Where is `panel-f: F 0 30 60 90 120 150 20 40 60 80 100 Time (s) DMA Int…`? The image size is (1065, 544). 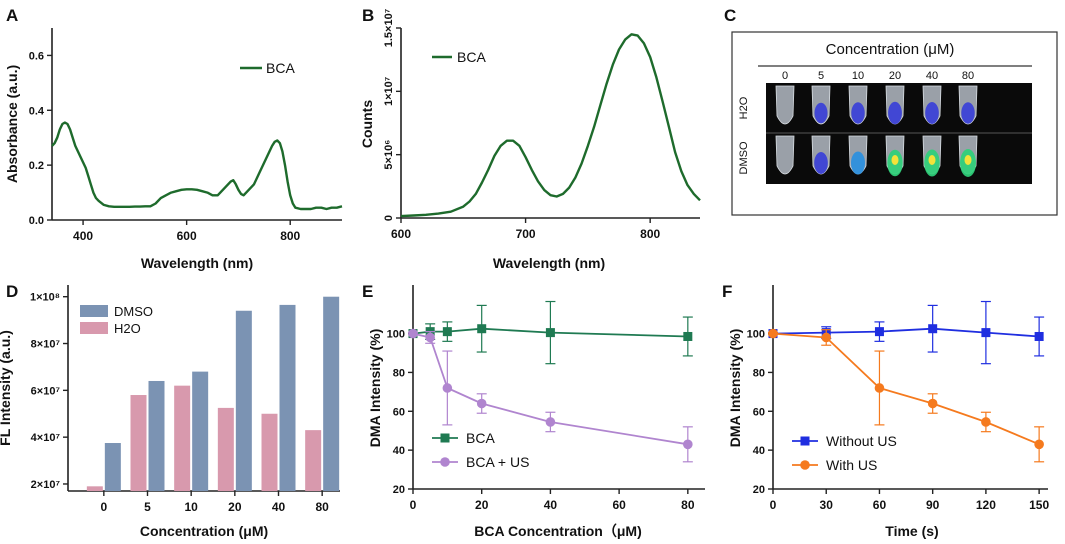
panel-f: F 0 30 60 90 120 150 20 40 60 80 100 Time (s) DMA Int… is located at coordinates (885, 410).